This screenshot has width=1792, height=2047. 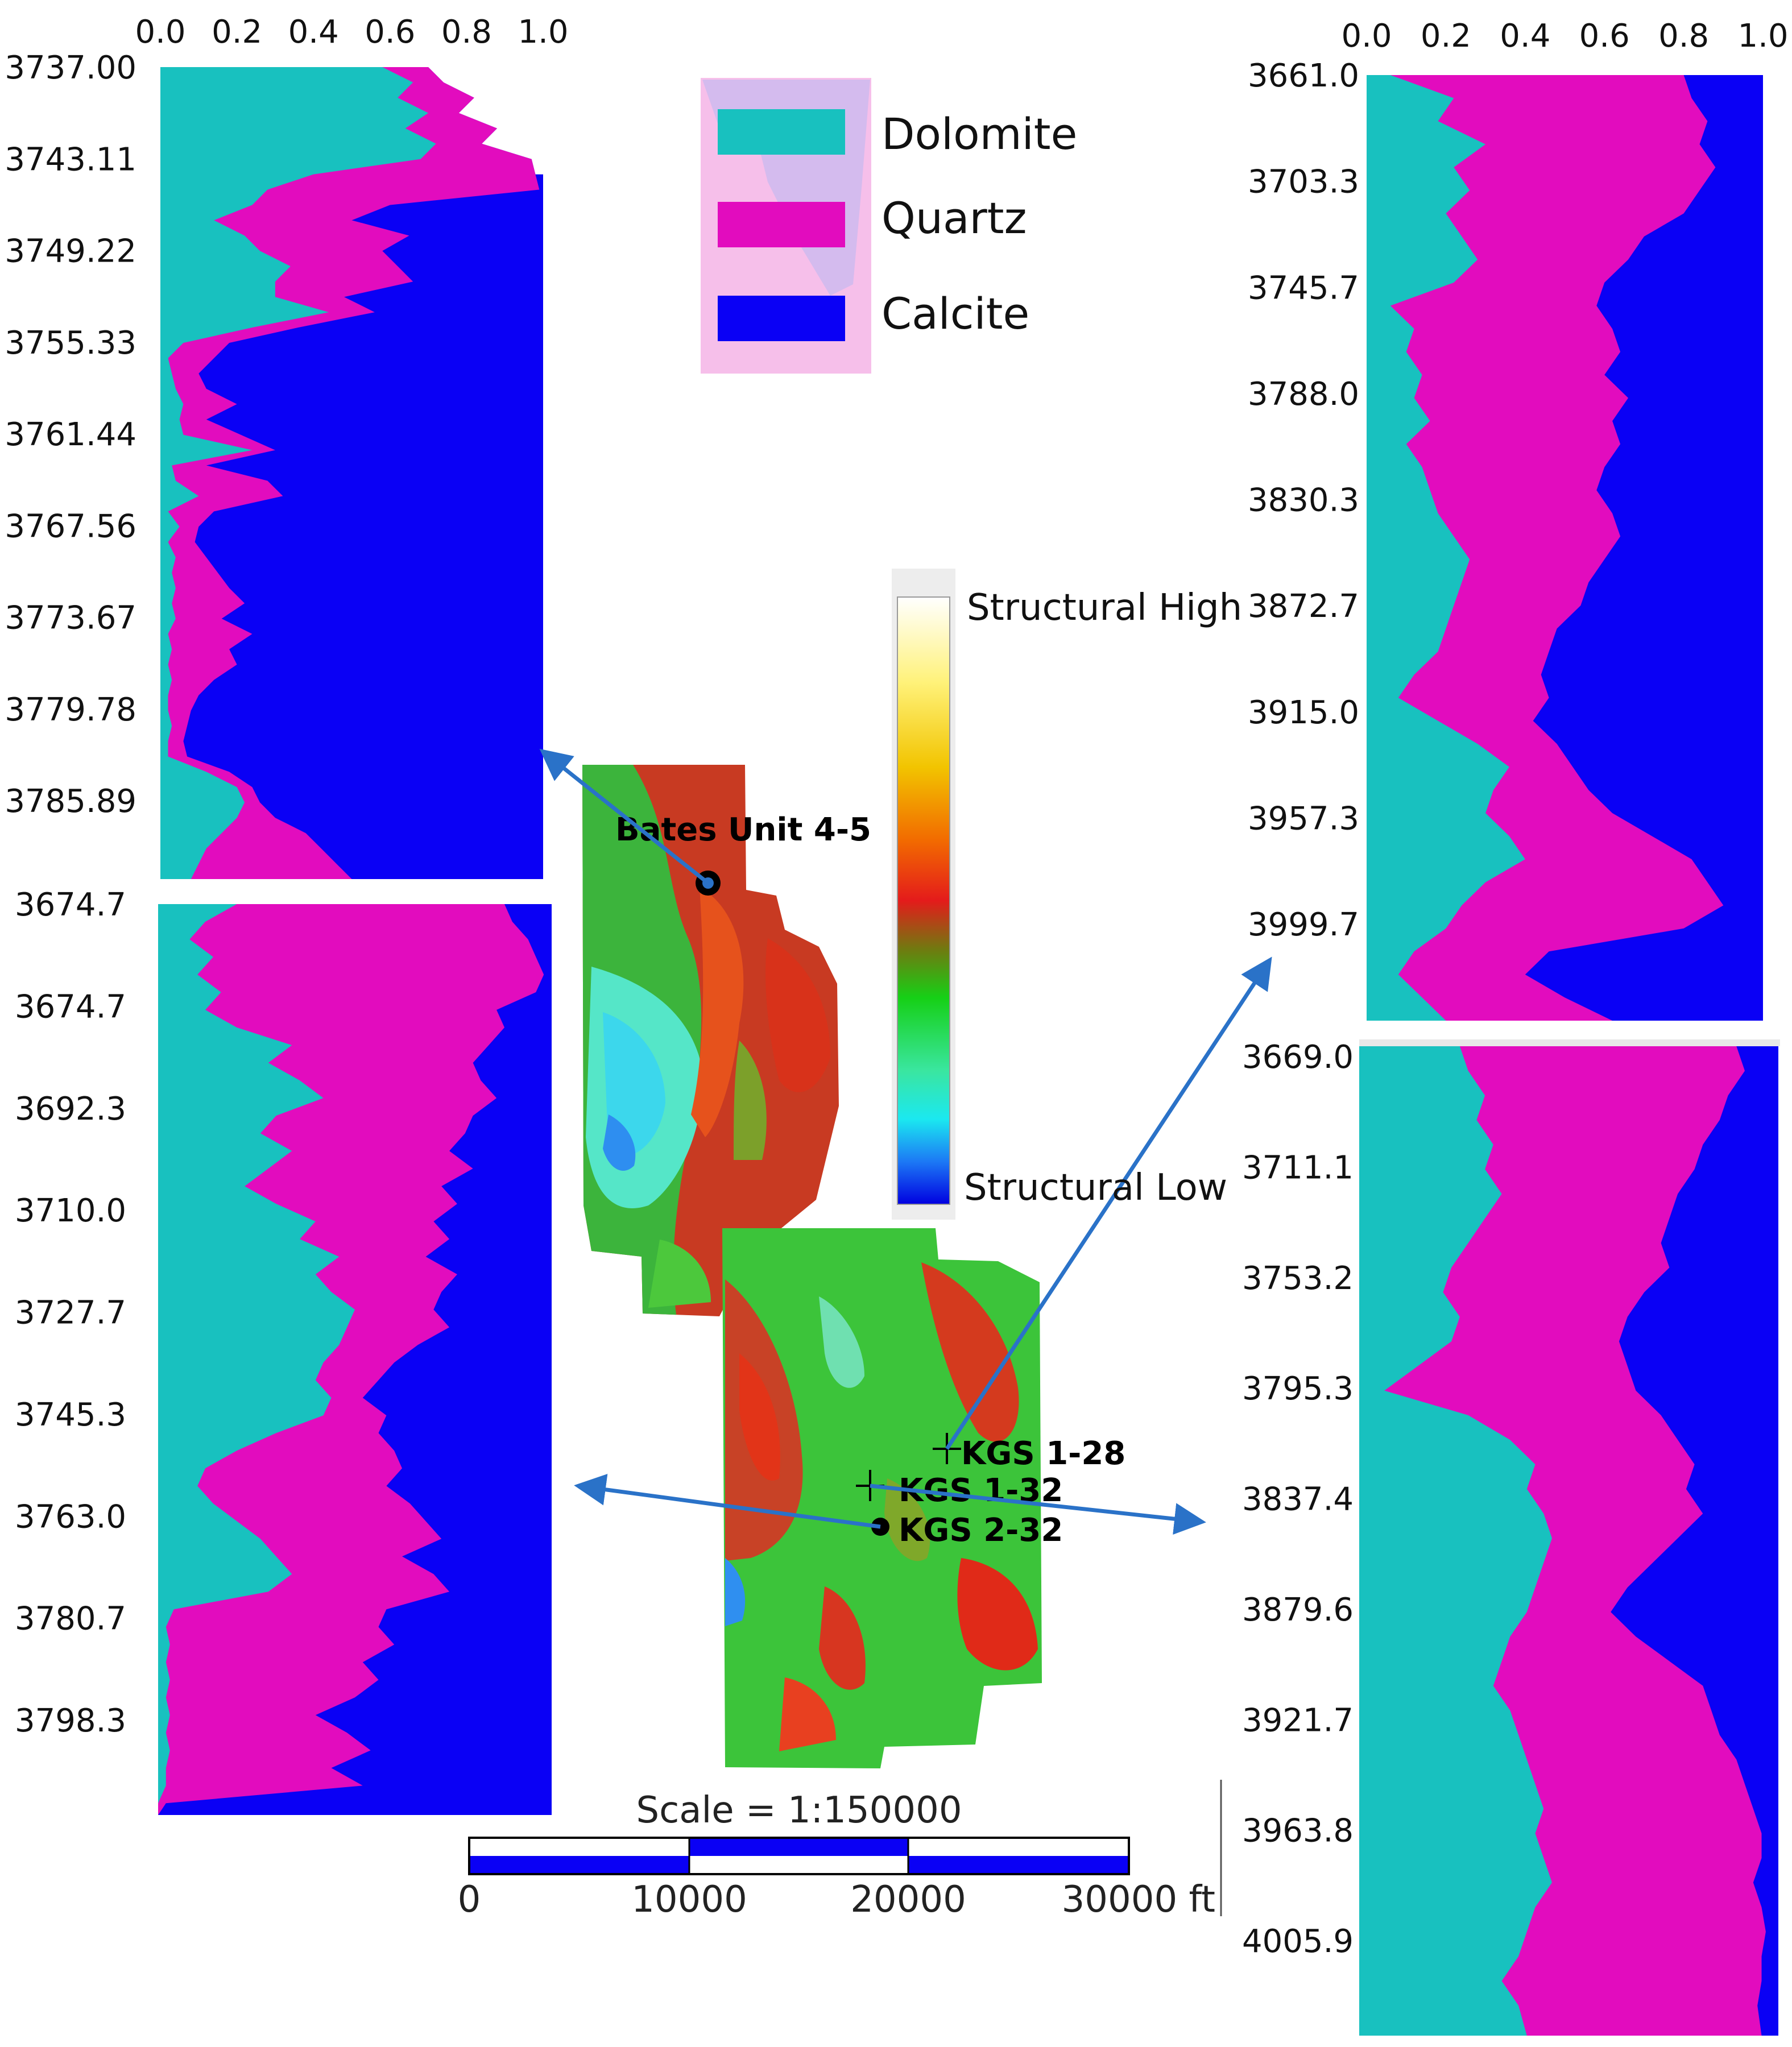 I want to click on legend-label-dolomite: Dolomite, so click(x=979, y=134).